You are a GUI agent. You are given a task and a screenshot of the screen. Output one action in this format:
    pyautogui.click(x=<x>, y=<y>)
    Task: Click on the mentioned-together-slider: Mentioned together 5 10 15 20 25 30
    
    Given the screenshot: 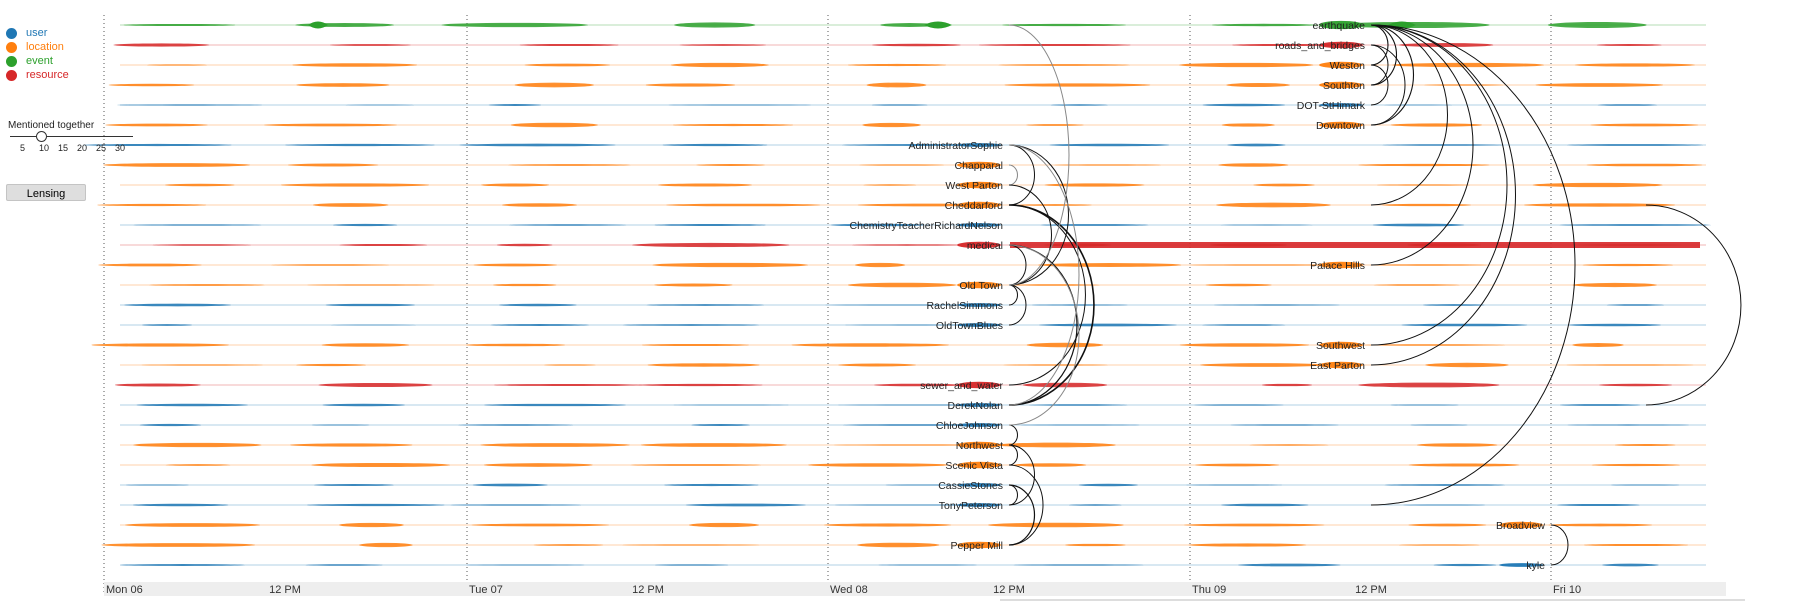 What is the action you would take?
    pyautogui.click(x=70, y=137)
    